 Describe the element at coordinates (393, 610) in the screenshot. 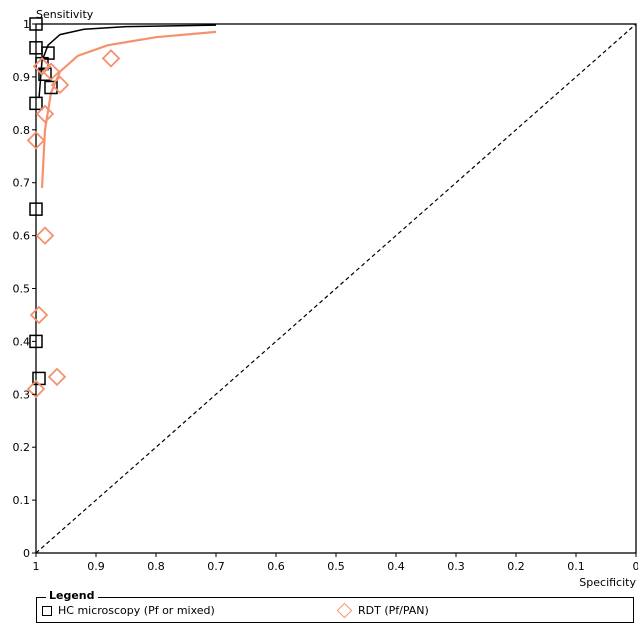

I see `legend-label-rdt: RDT (Pf/PAN)` at that location.